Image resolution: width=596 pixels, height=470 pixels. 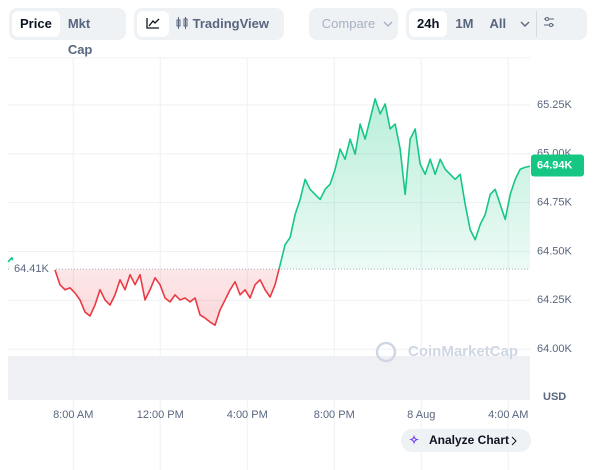 I want to click on baseline-label: 64.41K, so click(x=32, y=269).